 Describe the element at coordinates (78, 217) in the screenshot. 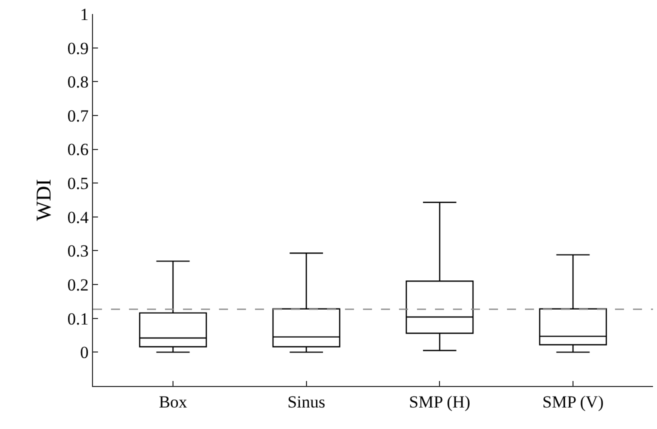

I see `y-tick-label: 0.4` at that location.